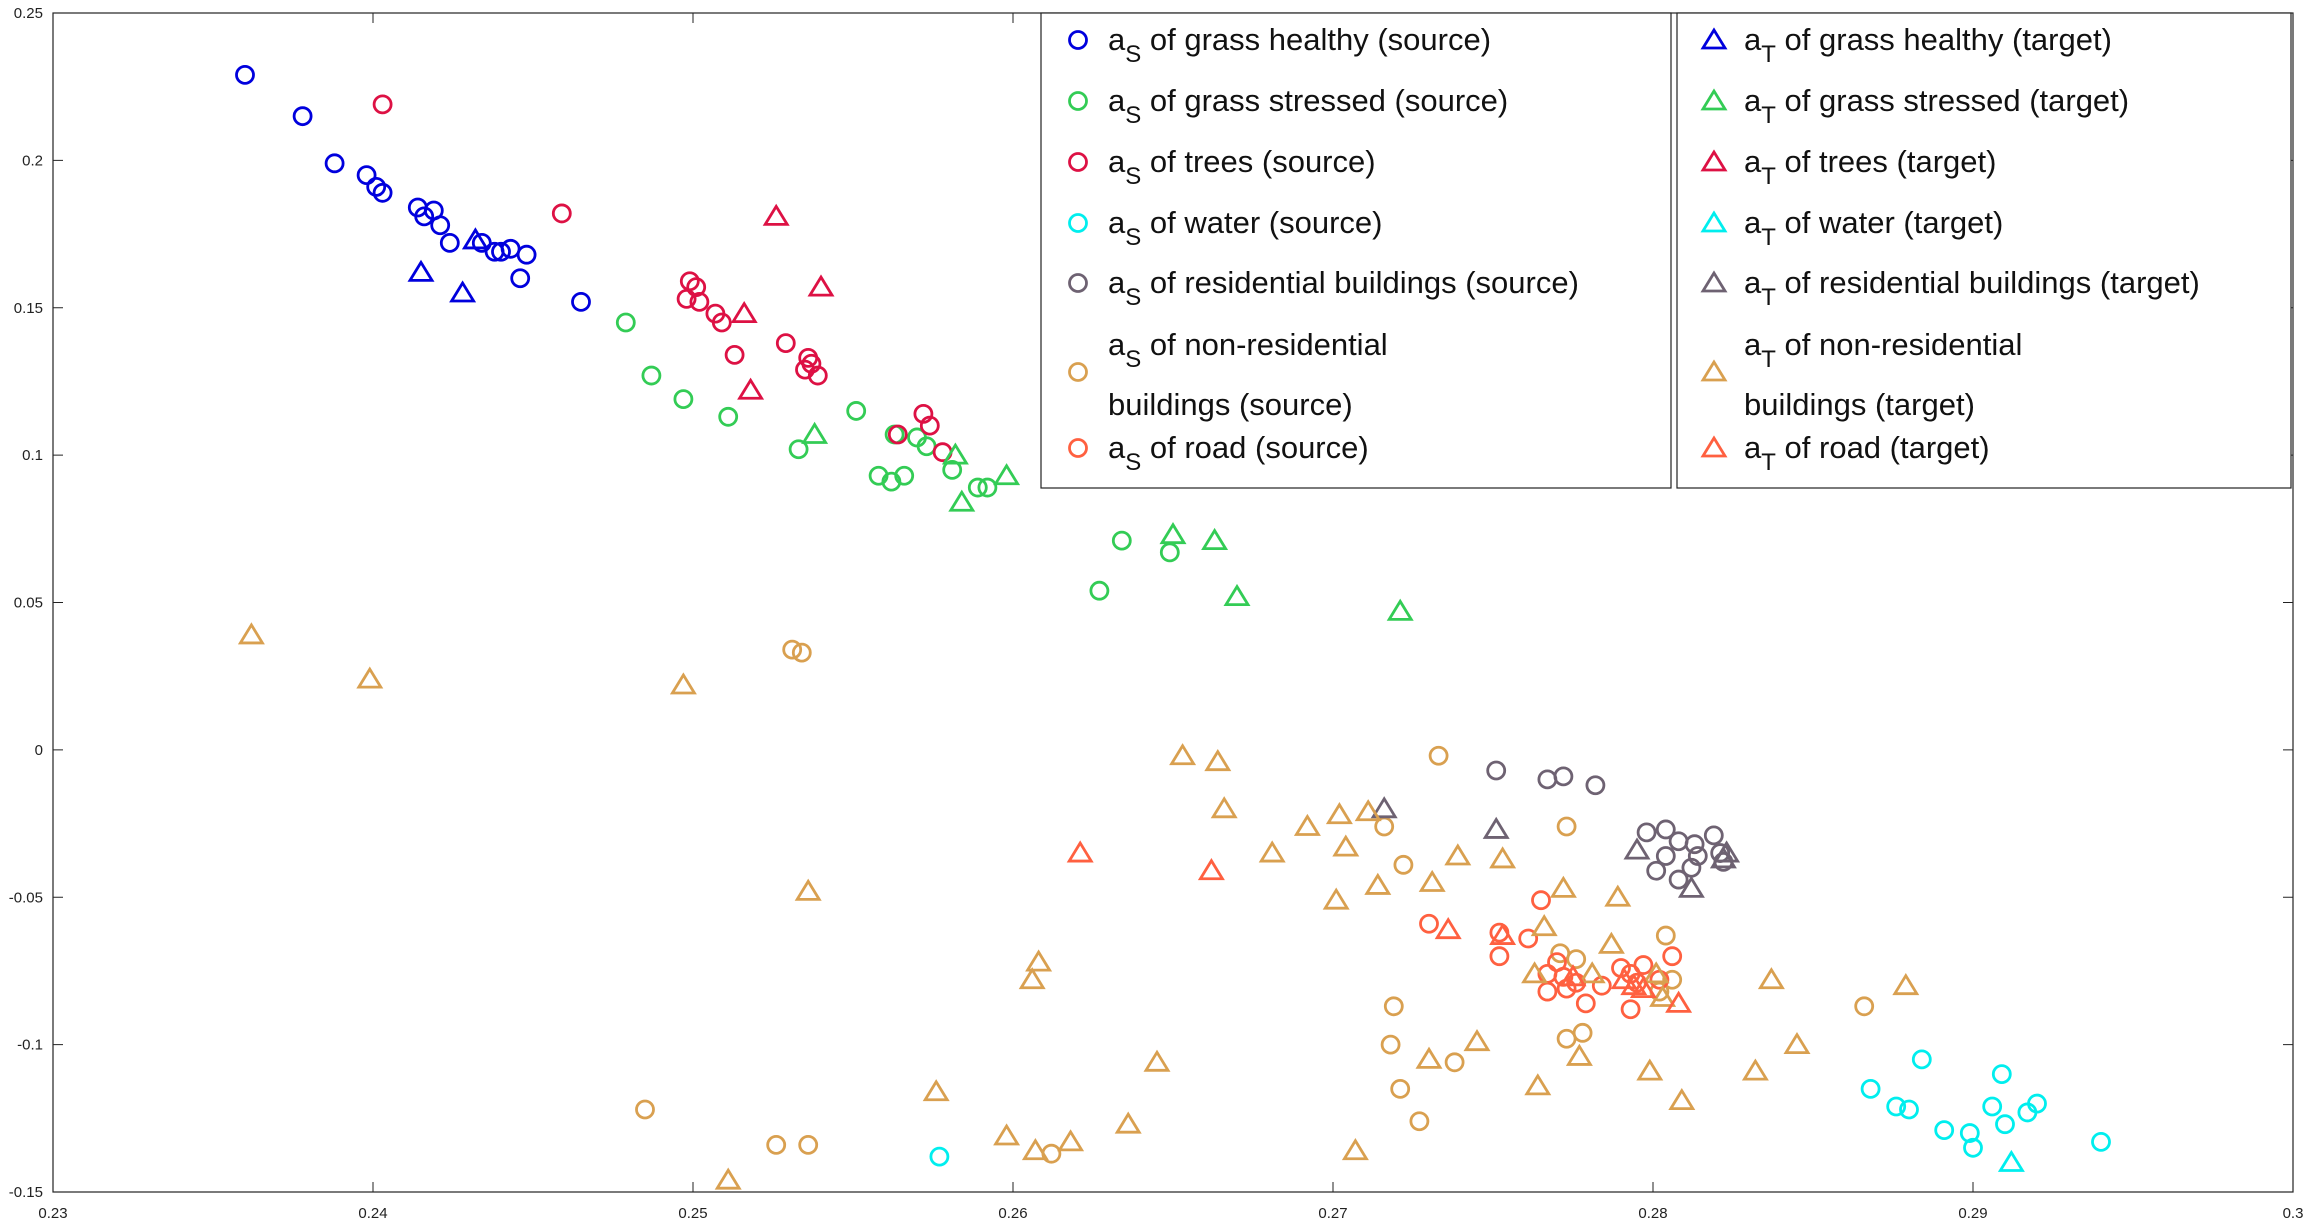  I want to click on legend-label: aT of water (target), so click(1873, 228).